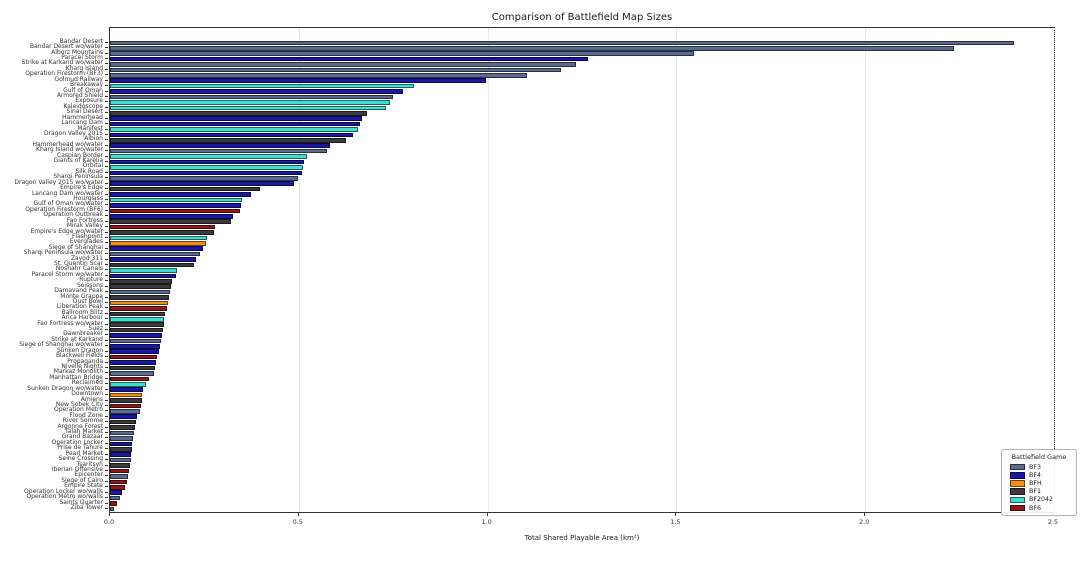  Describe the element at coordinates (864, 522) in the screenshot. I see `x-tick-label: 2.0` at that location.